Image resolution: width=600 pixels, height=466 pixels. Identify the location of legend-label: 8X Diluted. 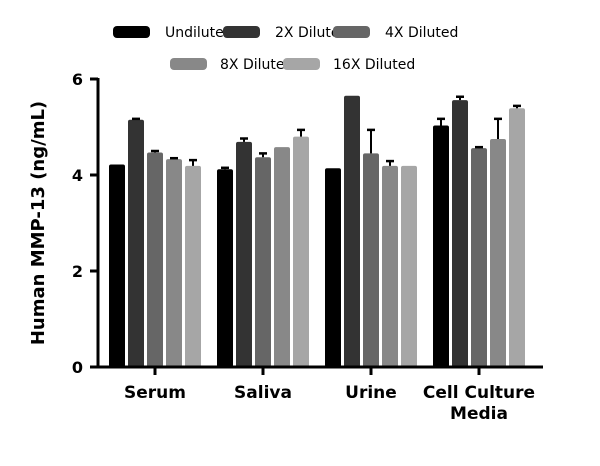
(256, 65).